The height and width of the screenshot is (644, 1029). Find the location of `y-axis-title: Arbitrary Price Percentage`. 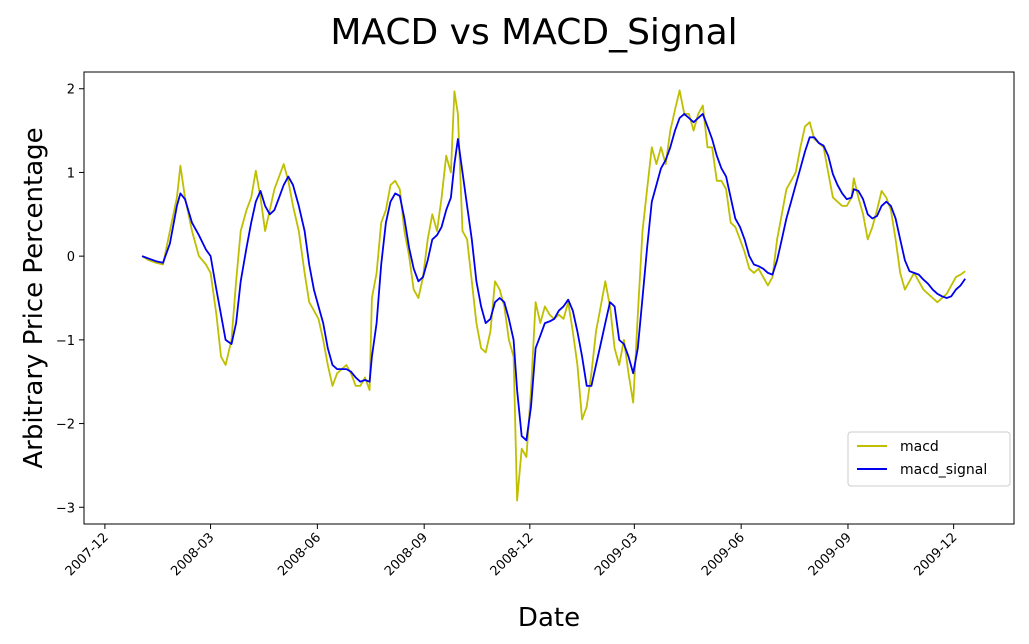

y-axis-title: Arbitrary Price Percentage is located at coordinates (34, 297).